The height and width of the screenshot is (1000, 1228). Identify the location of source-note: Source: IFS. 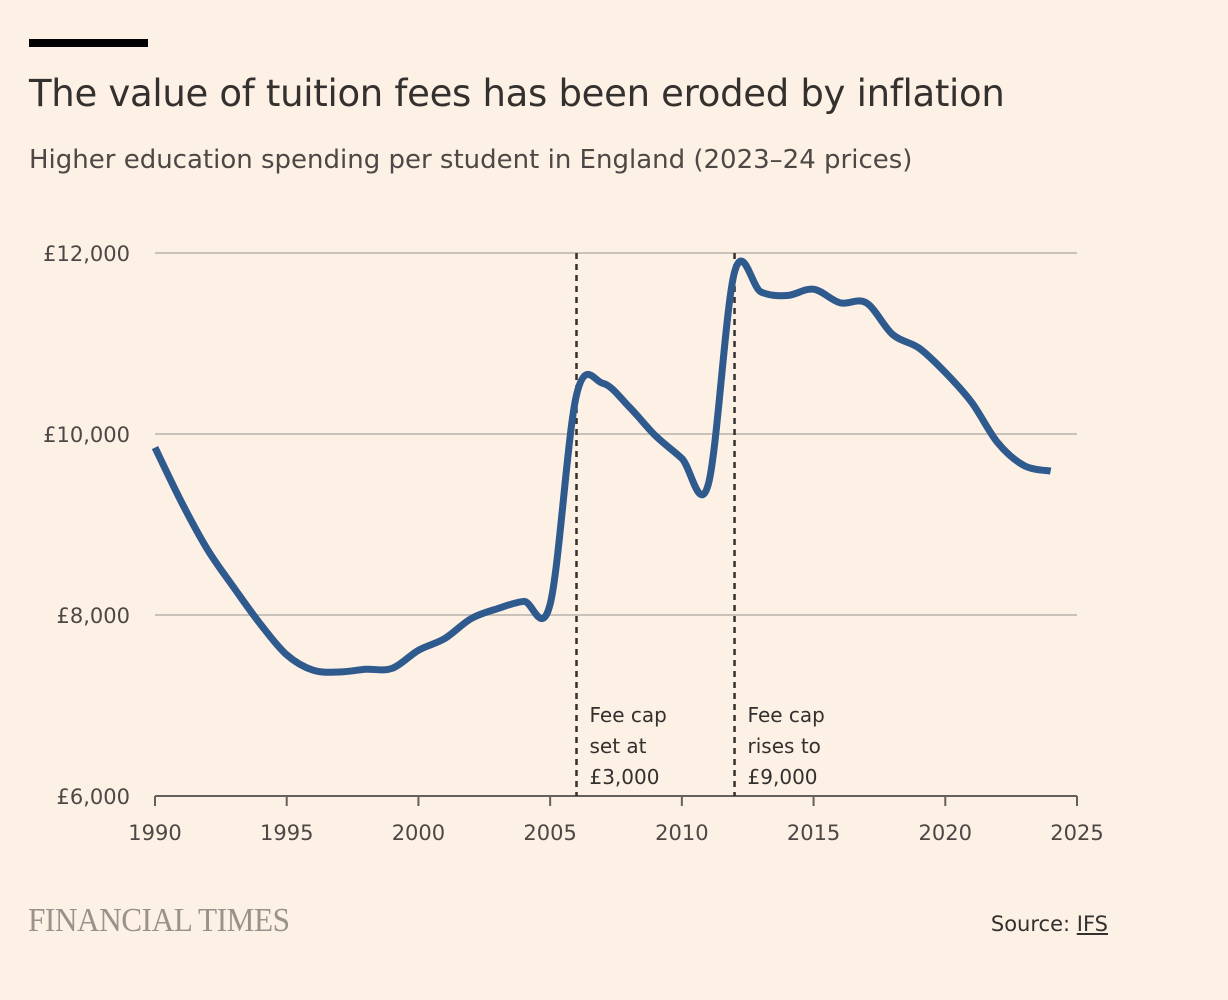
(1049, 924).